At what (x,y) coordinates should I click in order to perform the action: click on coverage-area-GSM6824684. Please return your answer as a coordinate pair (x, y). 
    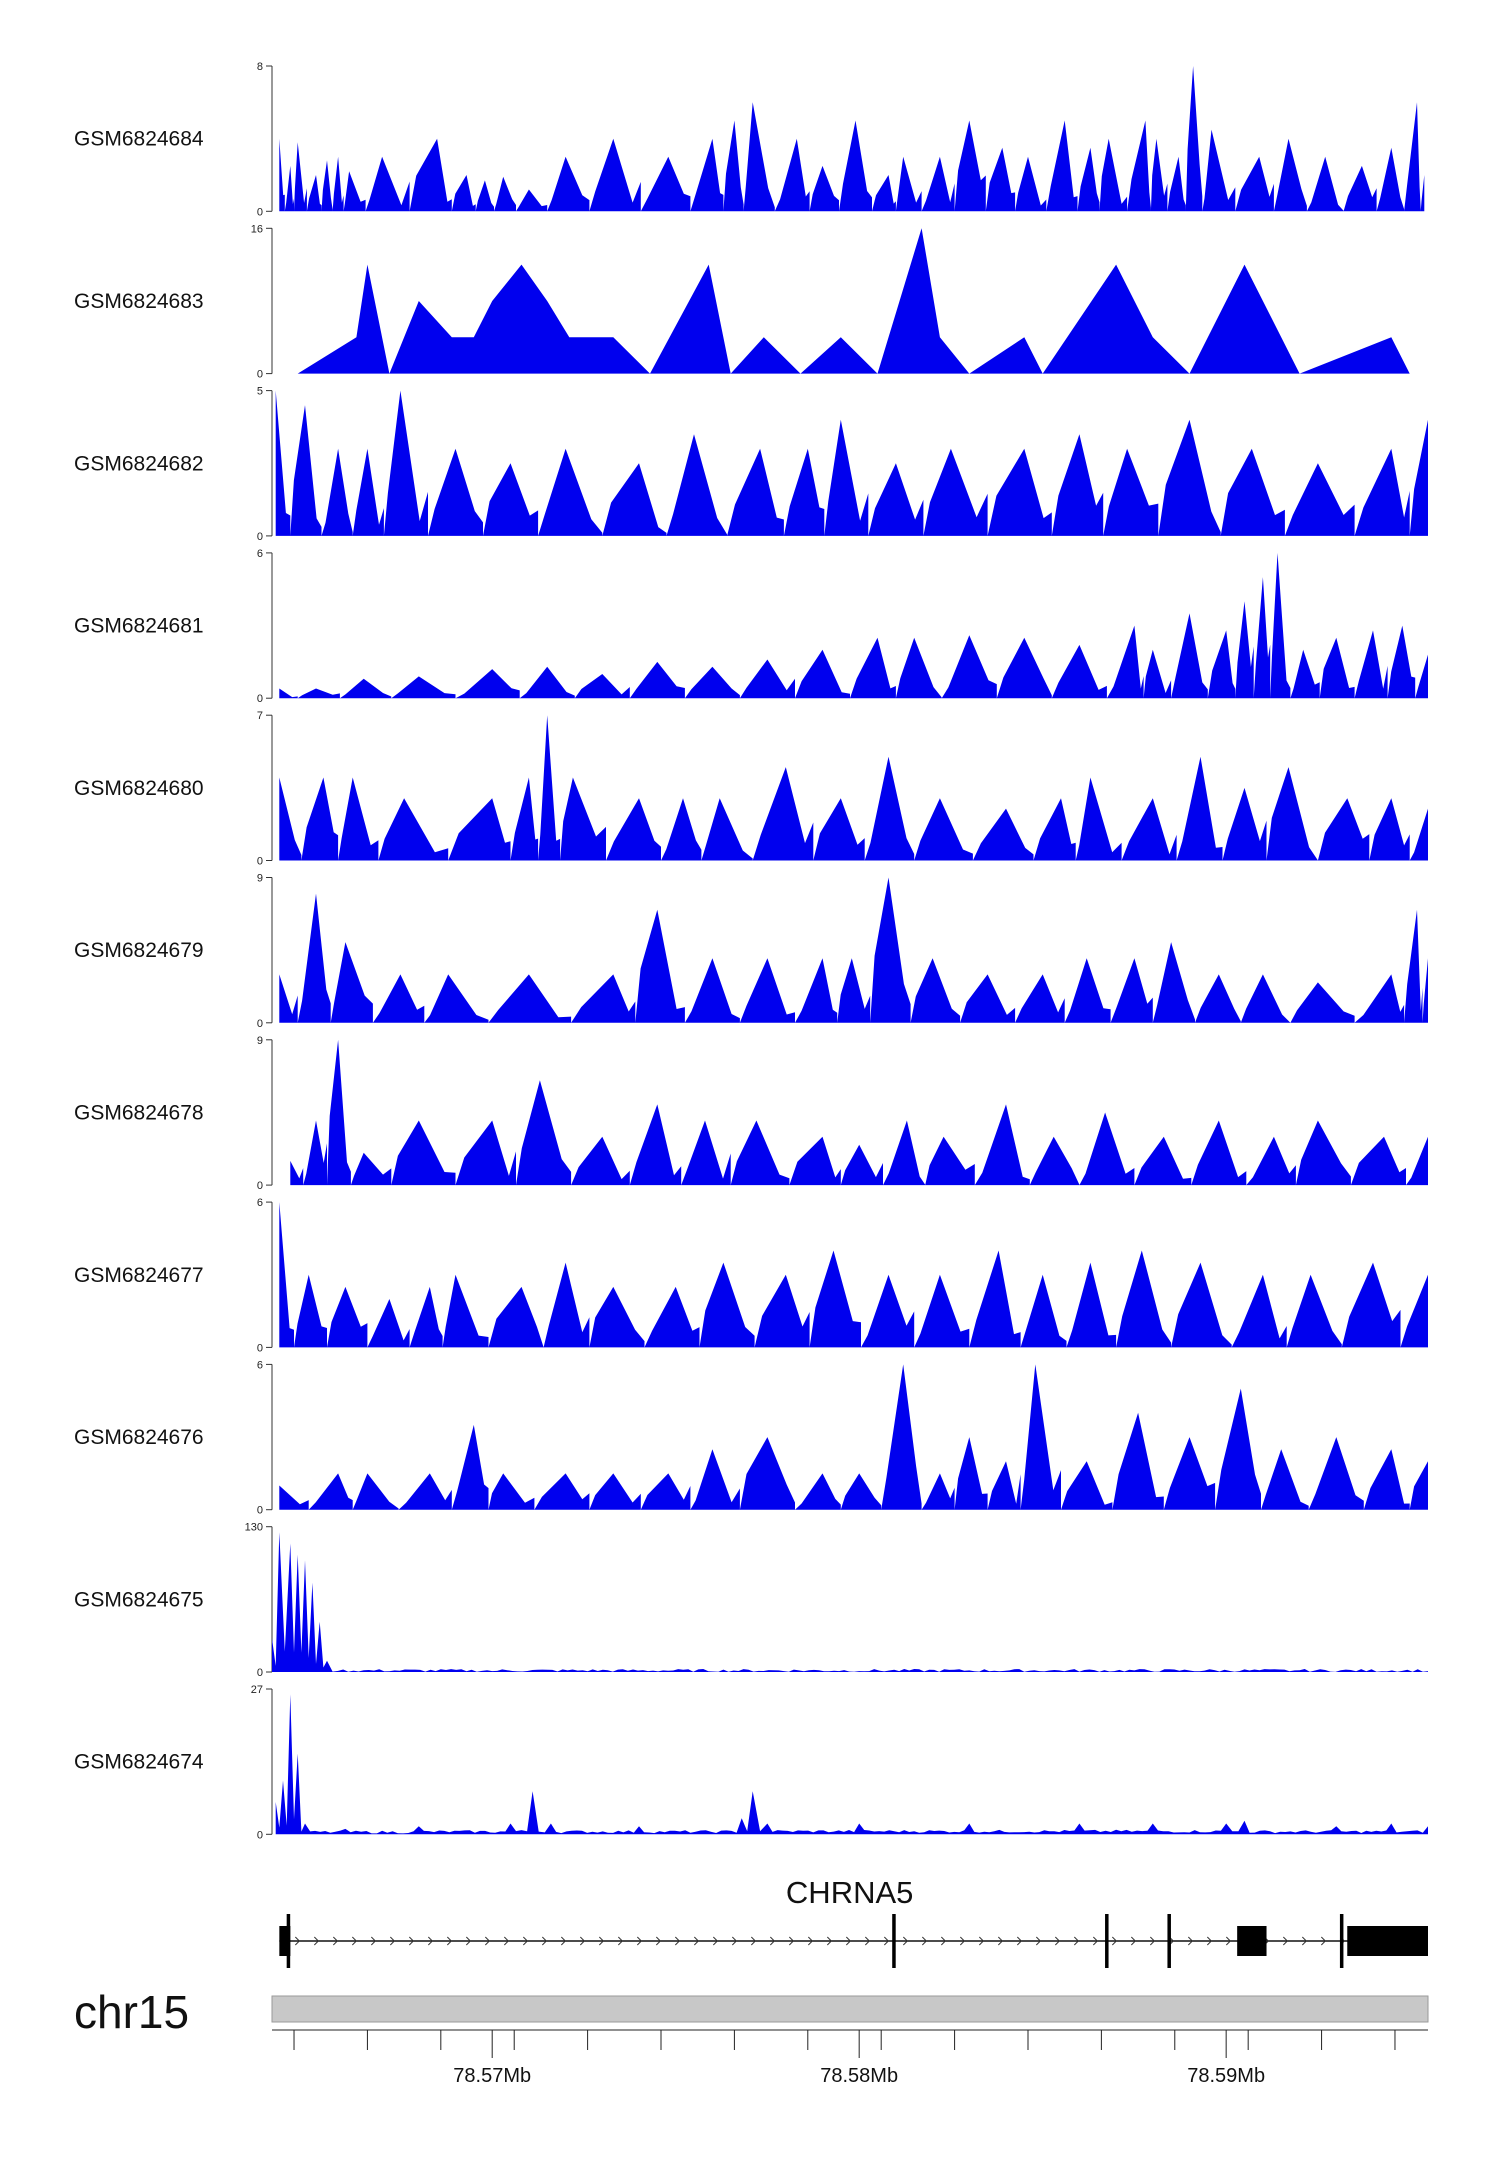
    Looking at the image, I should click on (852, 139).